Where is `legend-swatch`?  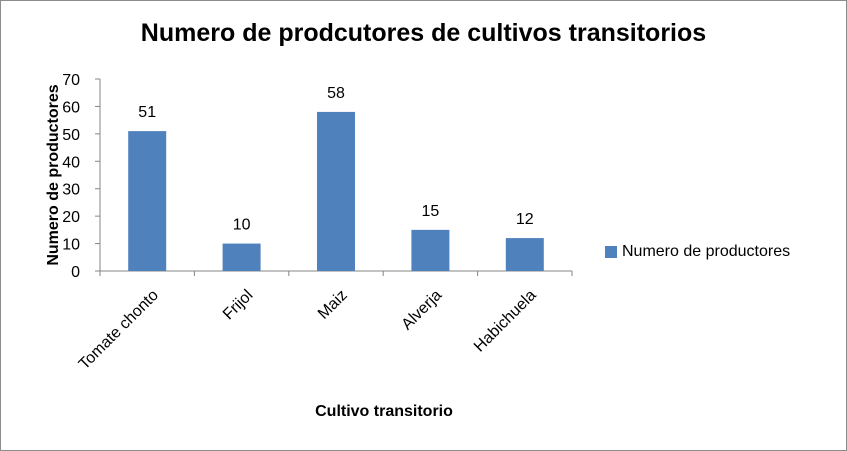
legend-swatch is located at coordinates (611, 252).